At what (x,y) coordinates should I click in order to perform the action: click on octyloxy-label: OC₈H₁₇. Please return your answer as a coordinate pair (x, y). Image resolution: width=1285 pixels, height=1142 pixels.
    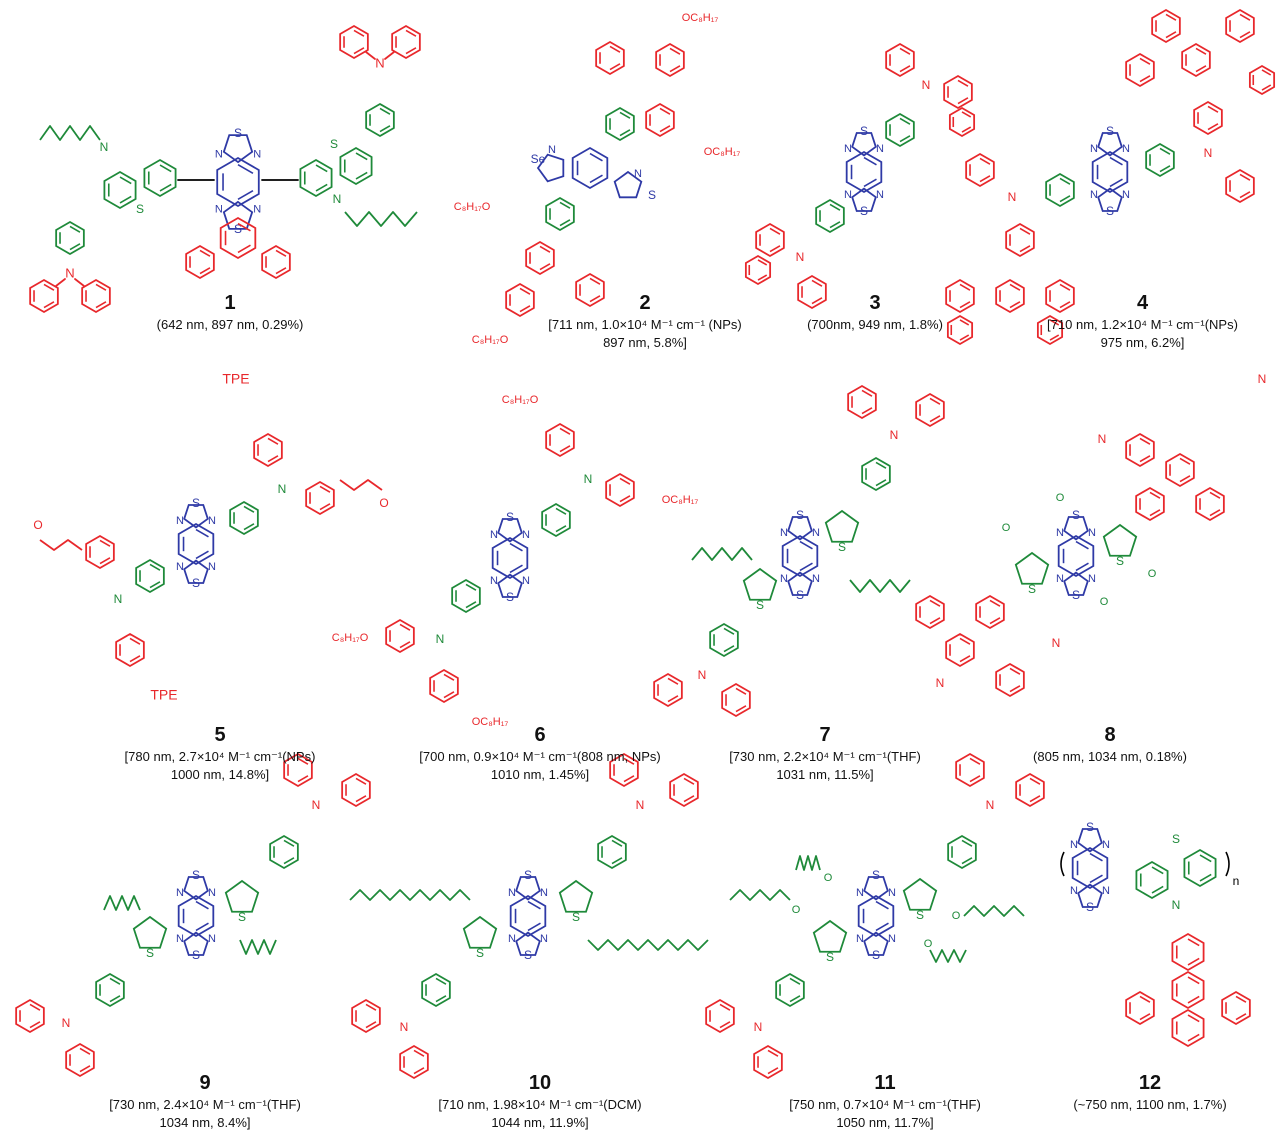
    Looking at the image, I should click on (722, 152).